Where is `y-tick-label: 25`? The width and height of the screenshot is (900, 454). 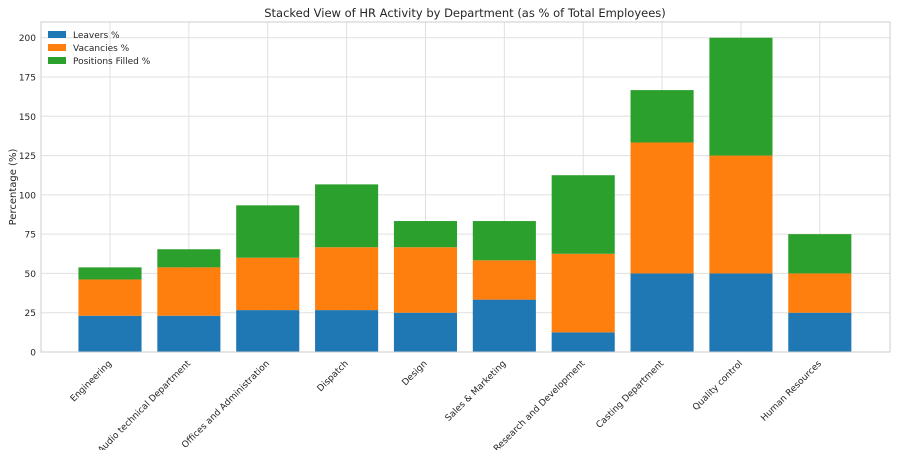 y-tick-label: 25 is located at coordinates (30, 314).